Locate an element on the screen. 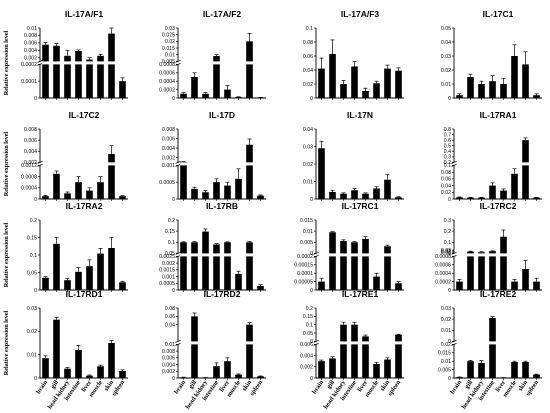  y-tick-label: 0.004 is located at coordinates (168, 365).